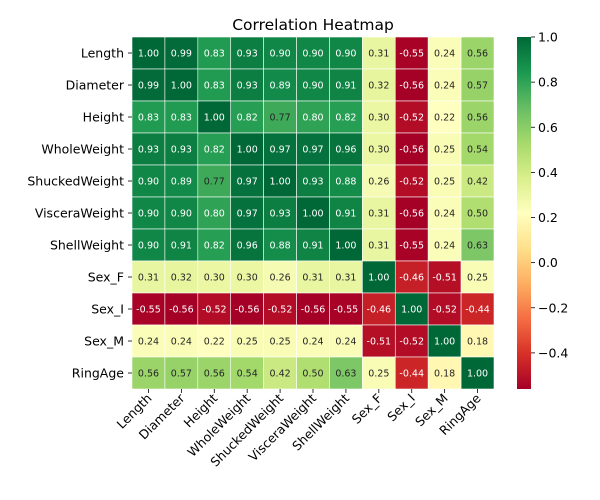 The height and width of the screenshot is (500, 600). Describe the element at coordinates (247, 374) in the screenshot. I see `cell-value-label: 0.54` at that location.